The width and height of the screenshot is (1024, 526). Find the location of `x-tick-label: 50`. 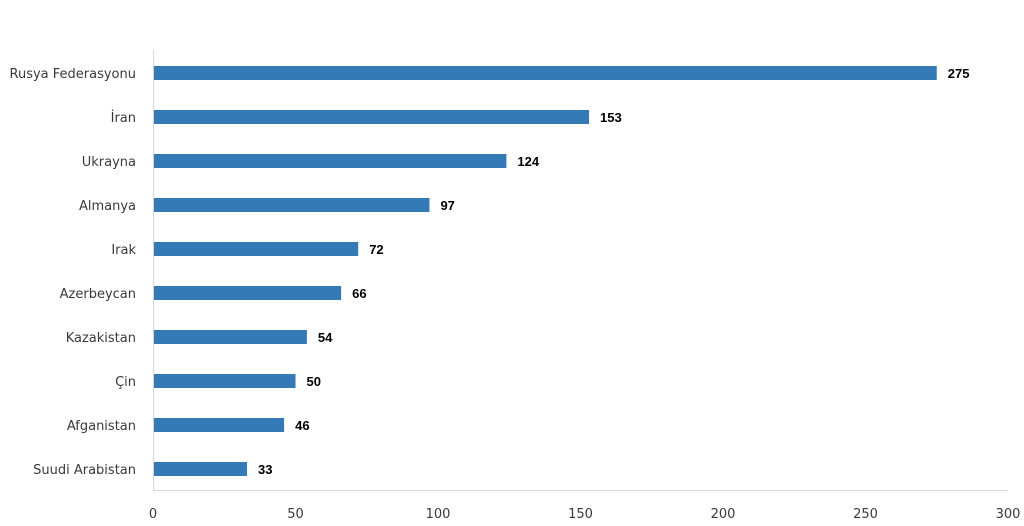

x-tick-label: 50 is located at coordinates (295, 514).